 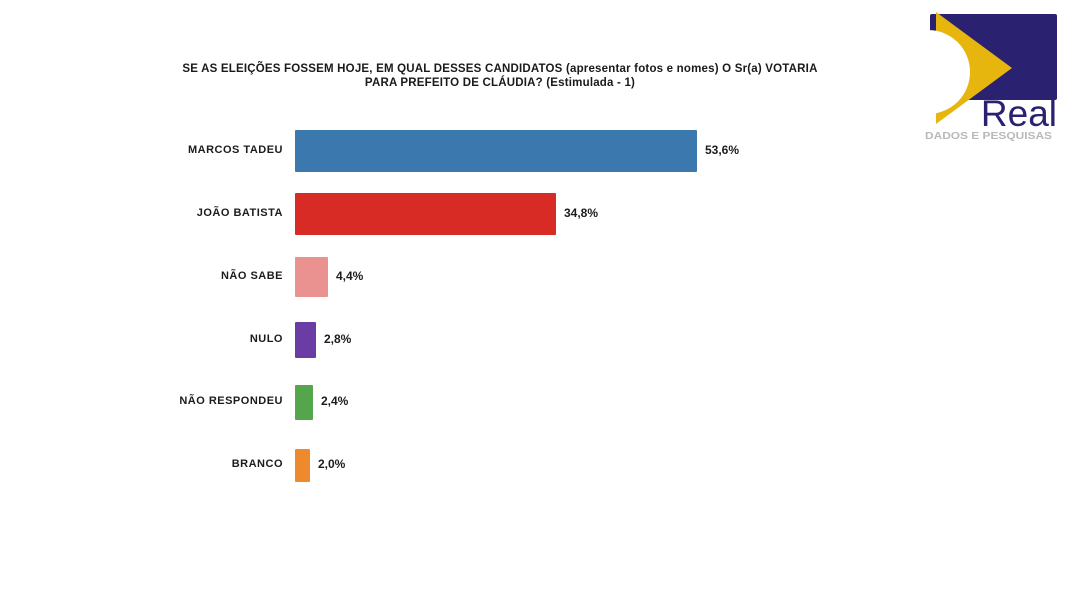 I want to click on value-label: 4,4%, so click(x=350, y=276).